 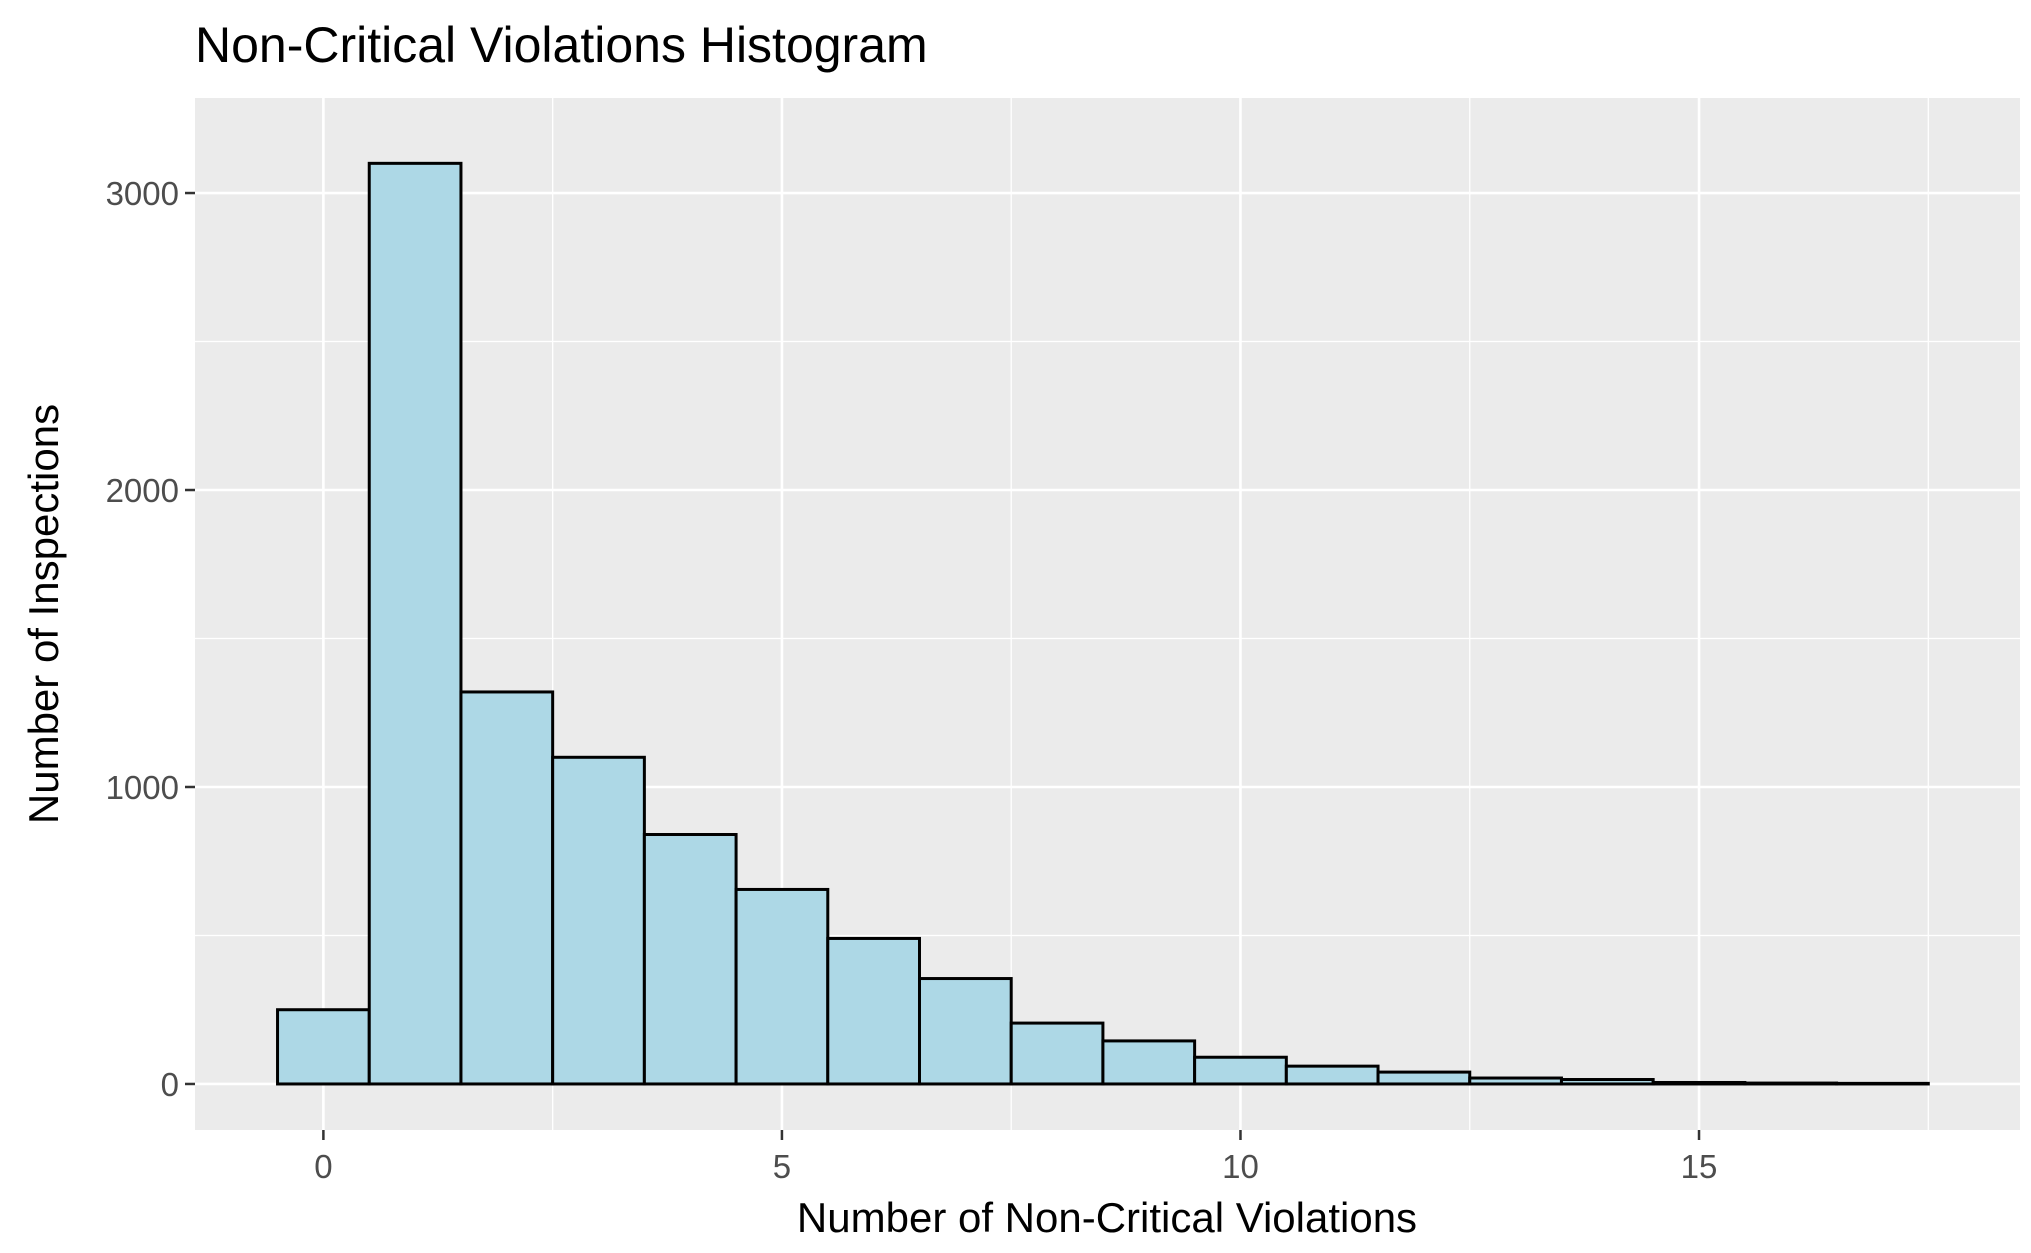 What do you see at coordinates (1107, 1217) in the screenshot?
I see `x-axis-title: Number of Non-Critical Violations` at bounding box center [1107, 1217].